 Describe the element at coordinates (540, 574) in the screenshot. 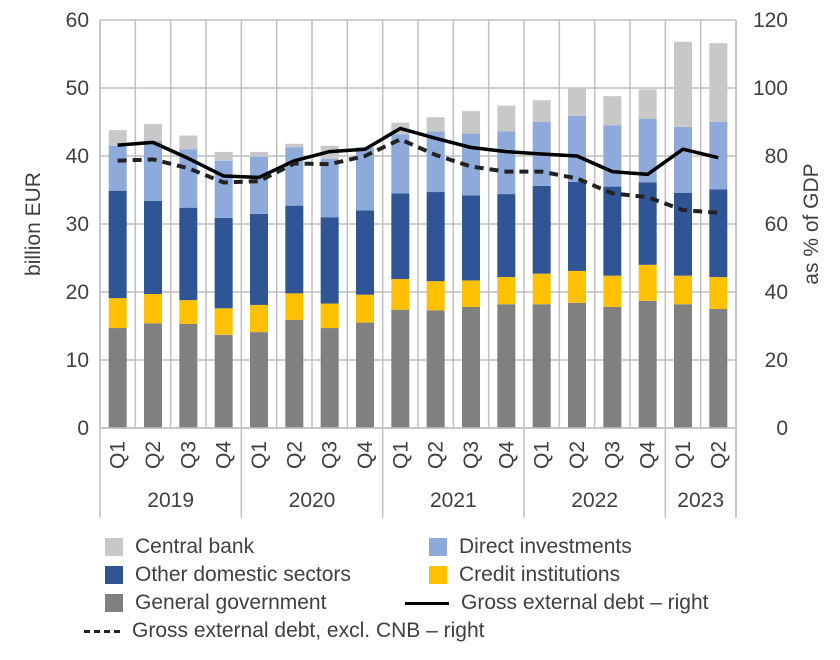

I see `legend-label: Credit institutions` at that location.